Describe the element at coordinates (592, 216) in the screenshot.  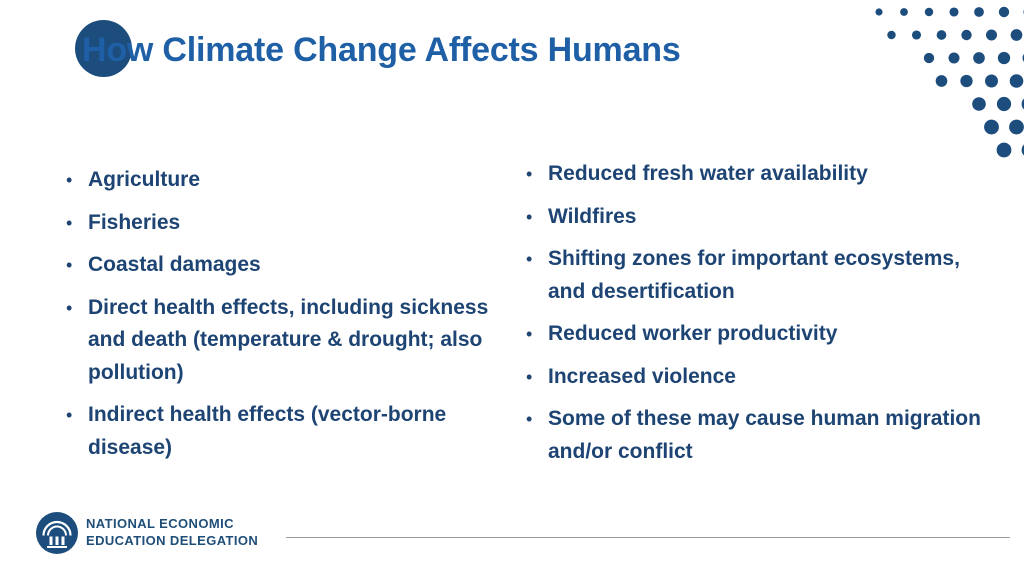
I see `bullet-text: Wildfires` at that location.